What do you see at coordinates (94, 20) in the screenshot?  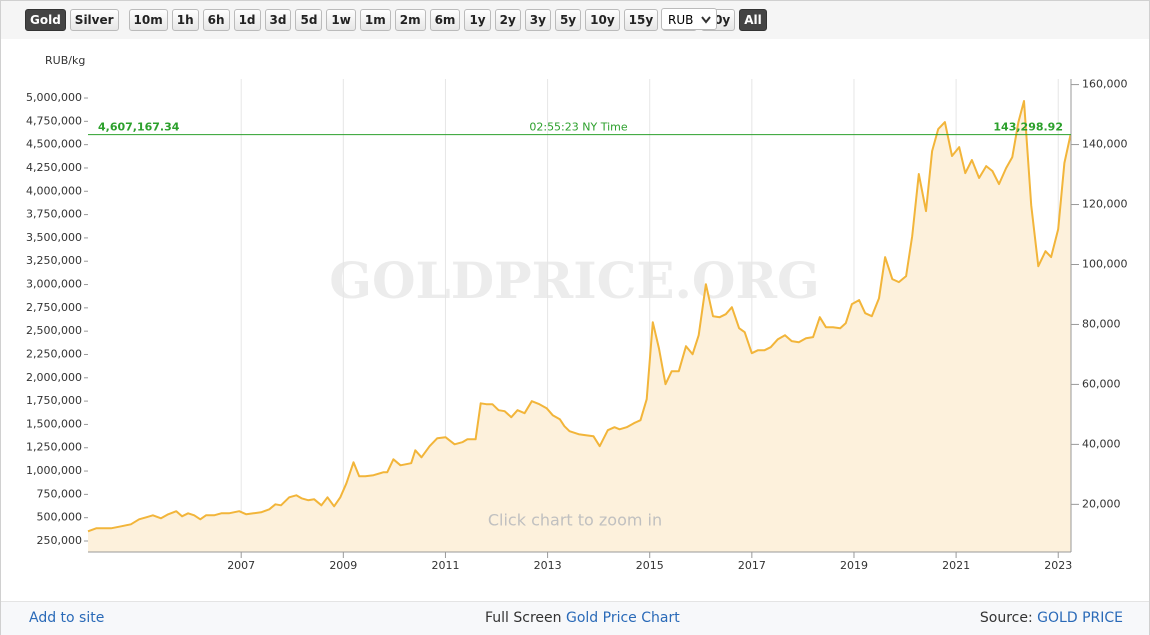 I see `range-button: Silver` at bounding box center [94, 20].